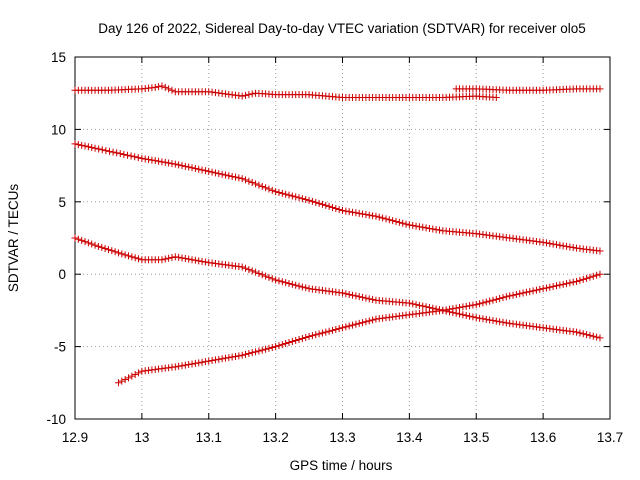 Image resolution: width=640 pixels, height=480 pixels. What do you see at coordinates (58, 57) in the screenshot?
I see `y-tick-label: 15` at bounding box center [58, 57].